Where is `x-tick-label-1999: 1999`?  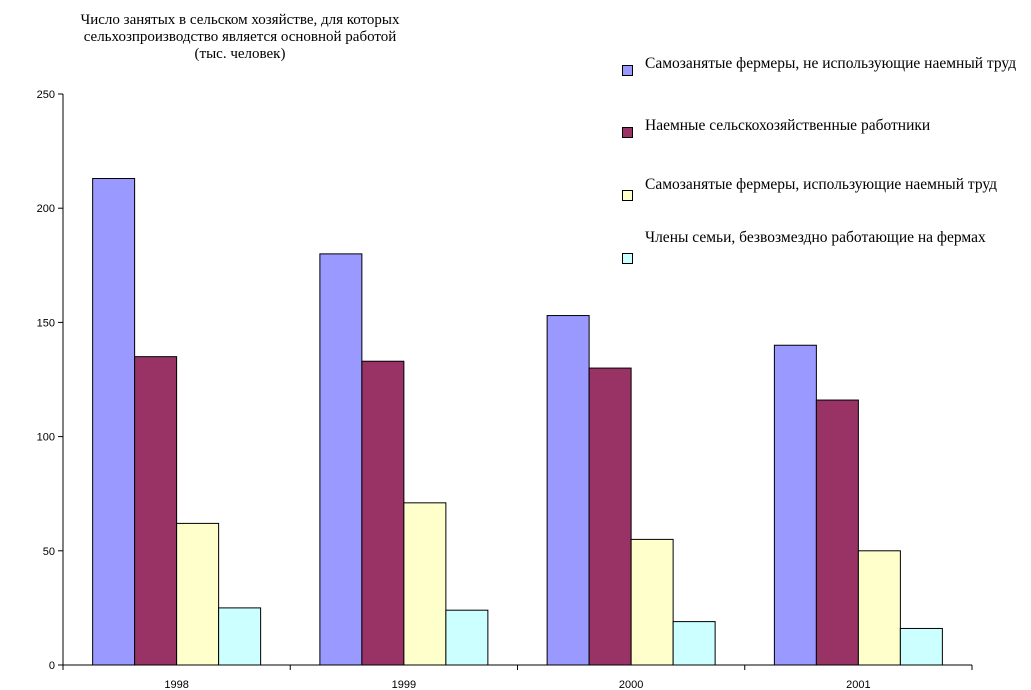
x-tick-label-1999: 1999 is located at coordinates (404, 684).